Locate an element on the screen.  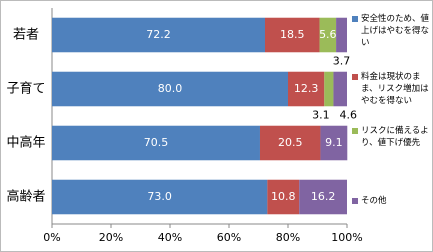
x-tick-label: 100% is located at coordinates (346, 237).